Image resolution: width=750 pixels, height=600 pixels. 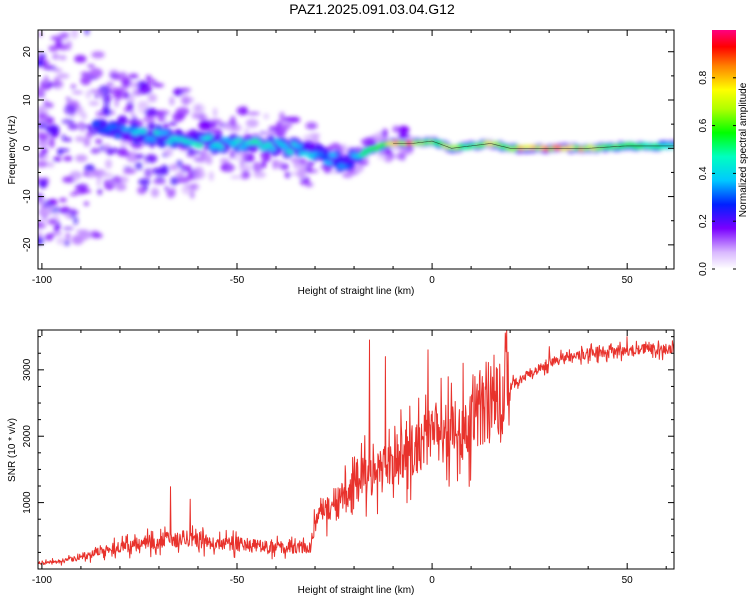 I want to click on spectrogram-y-tick-label: 10, so click(x=27, y=100).